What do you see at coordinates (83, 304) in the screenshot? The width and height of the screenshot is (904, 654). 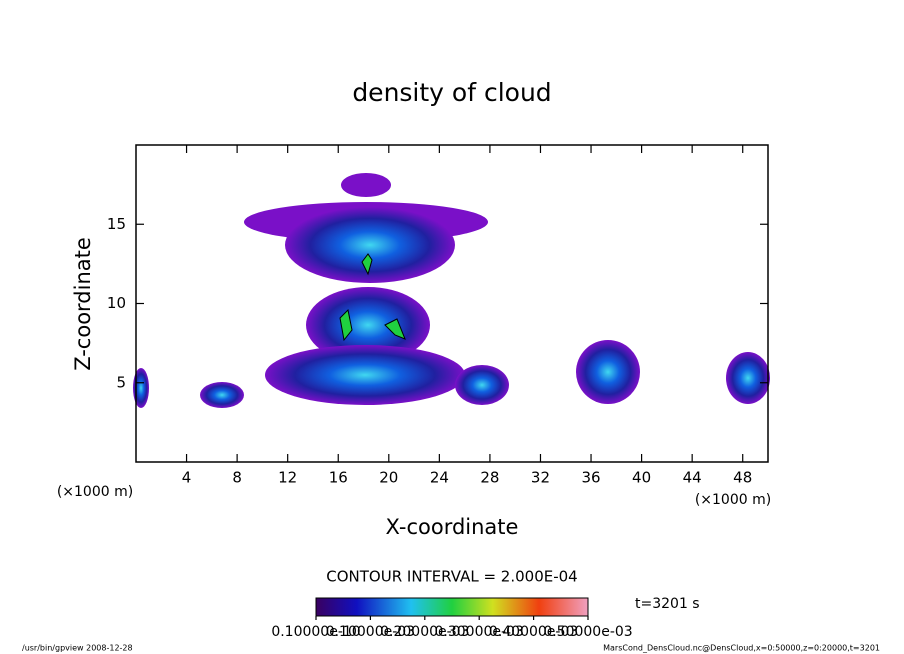 I see `y-axis-label: Z-coordinate` at bounding box center [83, 304].